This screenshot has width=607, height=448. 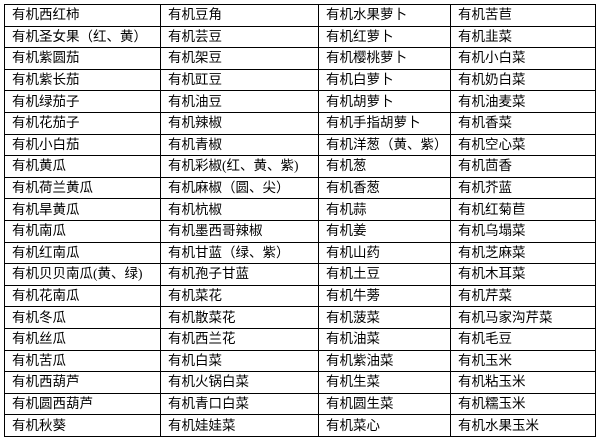 I want to click on table-row: 有机丝瓜 有机西兰花 有机油菜 有机毛豆, so click(x=300, y=339).